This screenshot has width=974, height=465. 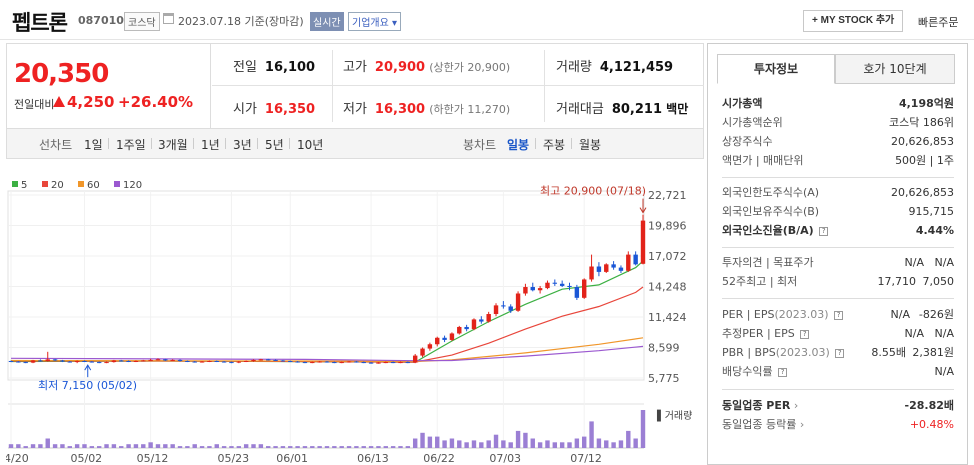 What do you see at coordinates (838, 122) in the screenshot?
I see `market-cap-rank-row: 시가총액순위 코스닥 186위` at bounding box center [838, 122].